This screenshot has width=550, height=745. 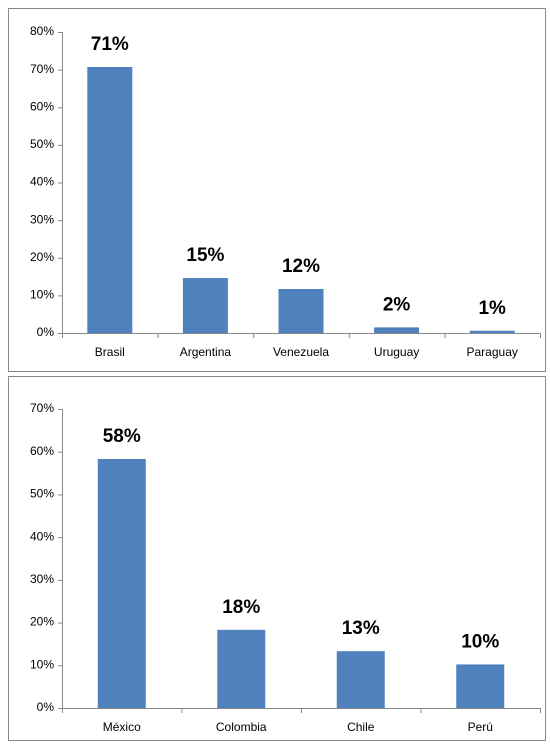 What do you see at coordinates (480, 641) in the screenshot?
I see `data-label: 10%` at bounding box center [480, 641].